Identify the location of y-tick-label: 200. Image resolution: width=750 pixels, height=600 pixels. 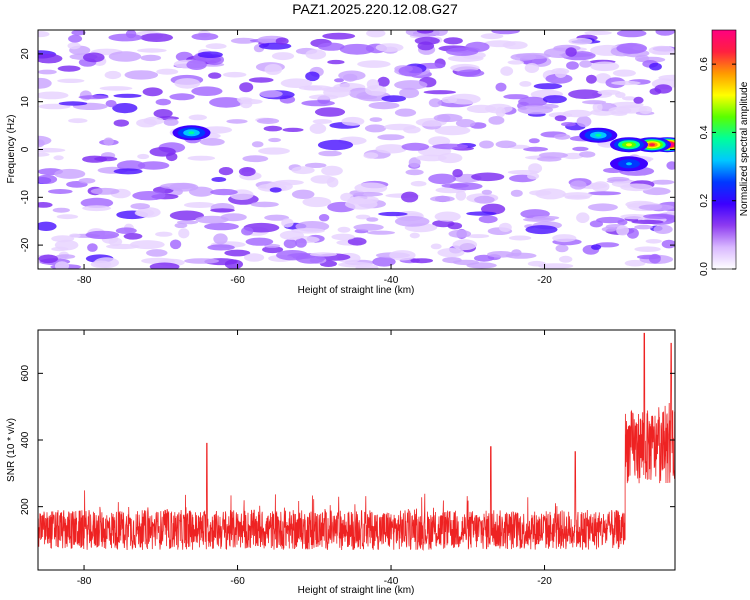
(25, 506).